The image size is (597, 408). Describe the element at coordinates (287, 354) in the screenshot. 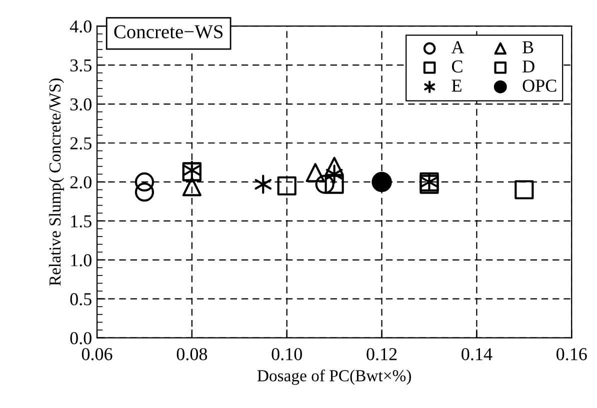

I see `x-tick-label: 0.10` at that location.